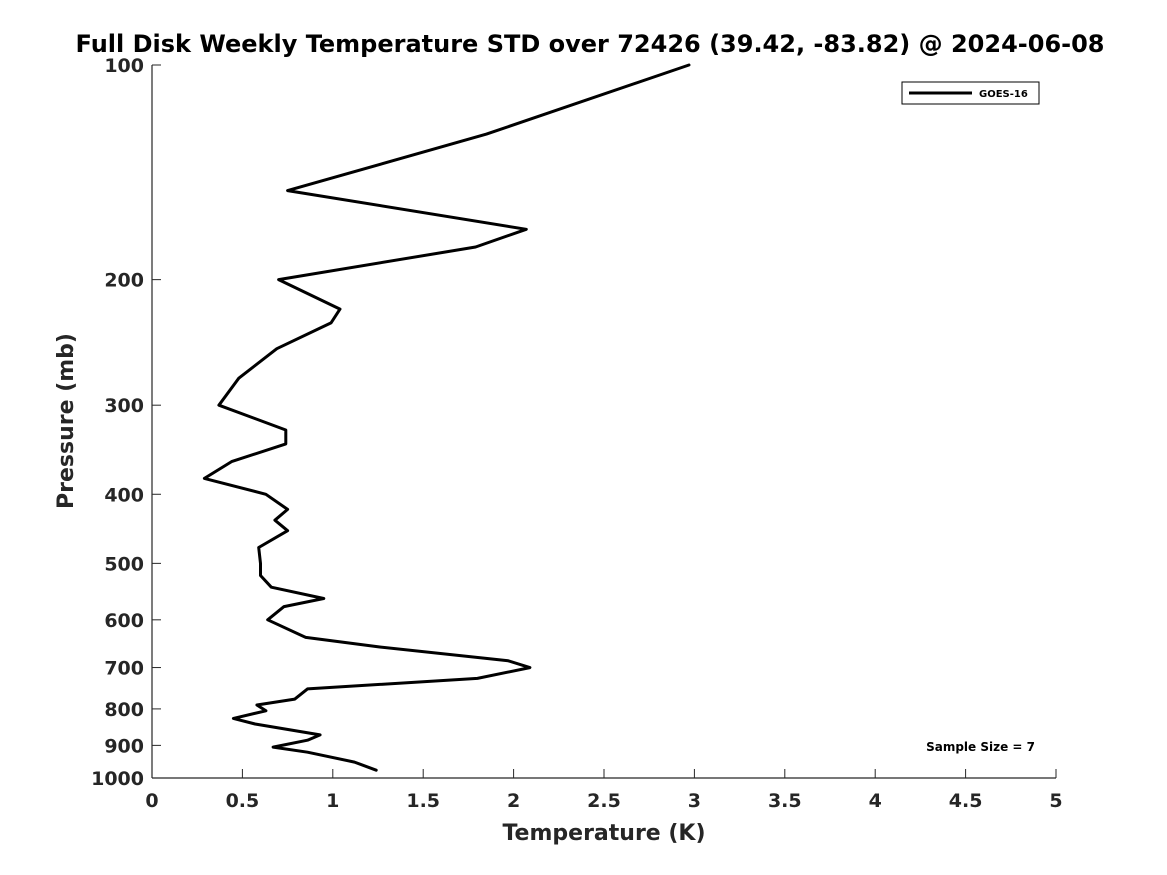  I want to click on x-axis-label: Temperature (K), so click(603, 833).